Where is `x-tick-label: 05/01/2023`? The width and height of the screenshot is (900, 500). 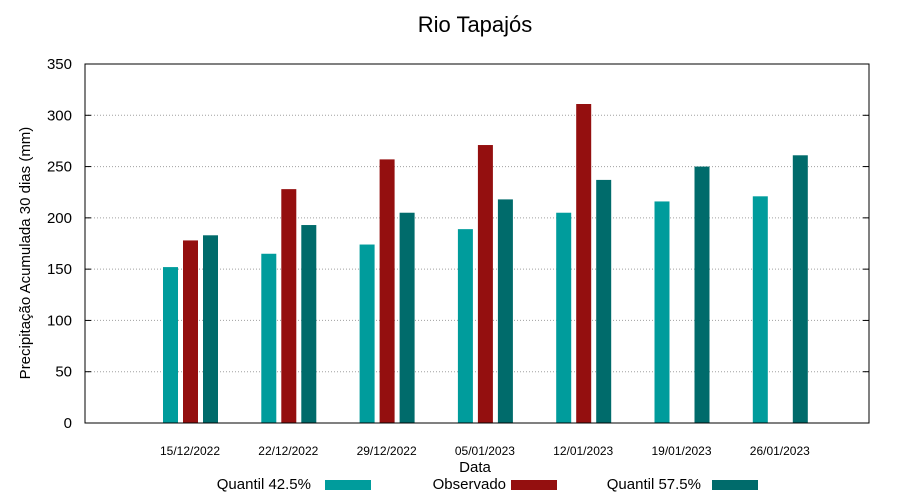 x-tick-label: 05/01/2023 is located at coordinates (485, 451).